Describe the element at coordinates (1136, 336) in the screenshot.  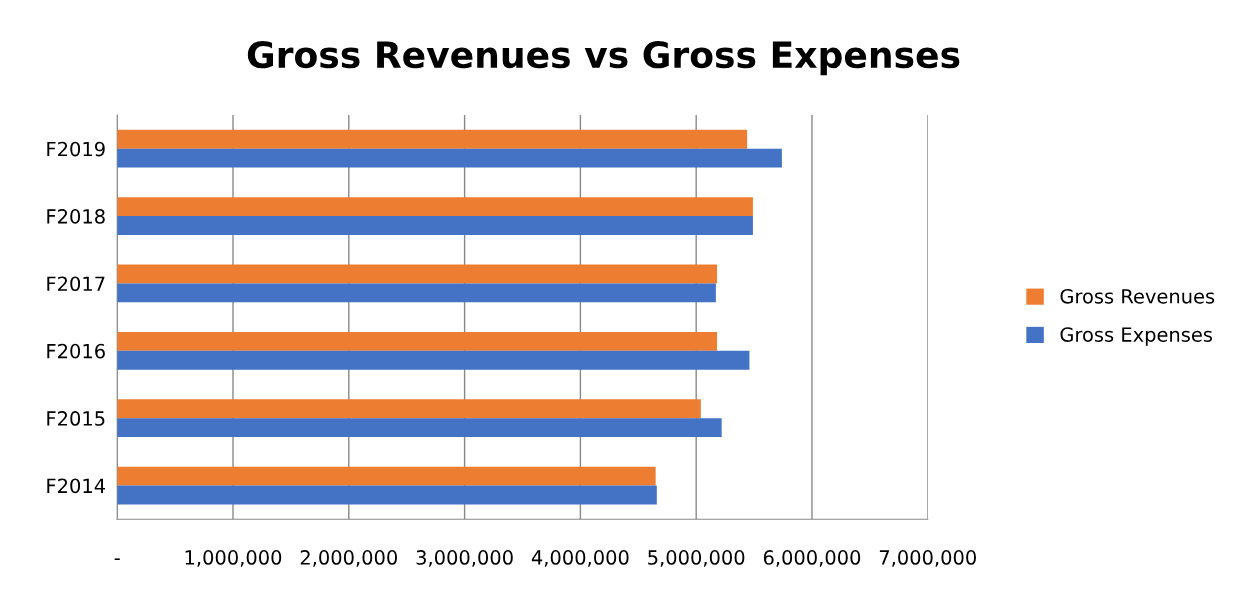
I see `legend-label: Gross Expenses` at that location.